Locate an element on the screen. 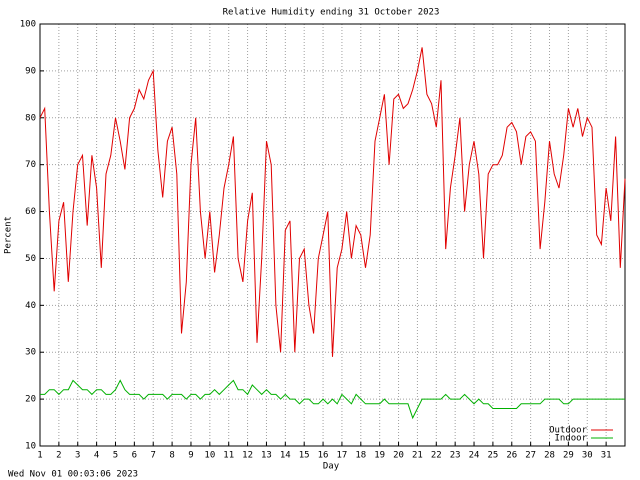 Image resolution: width=640 pixels, height=480 pixels. y-tick-label: 60 is located at coordinates (30, 212).